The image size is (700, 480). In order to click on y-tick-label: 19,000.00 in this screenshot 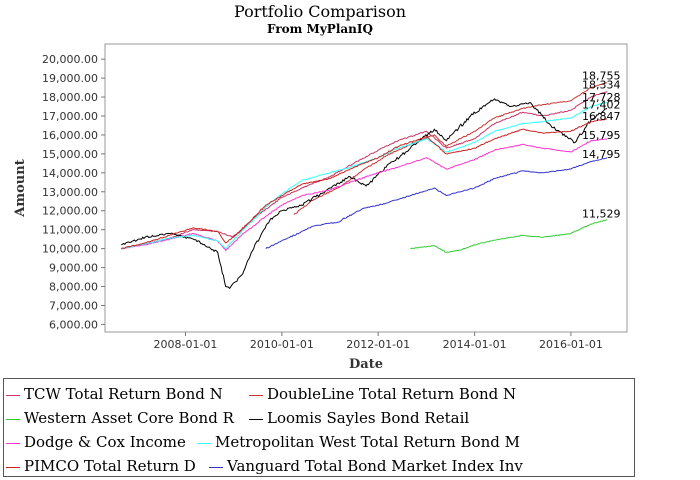, I will do `click(70, 78)`.